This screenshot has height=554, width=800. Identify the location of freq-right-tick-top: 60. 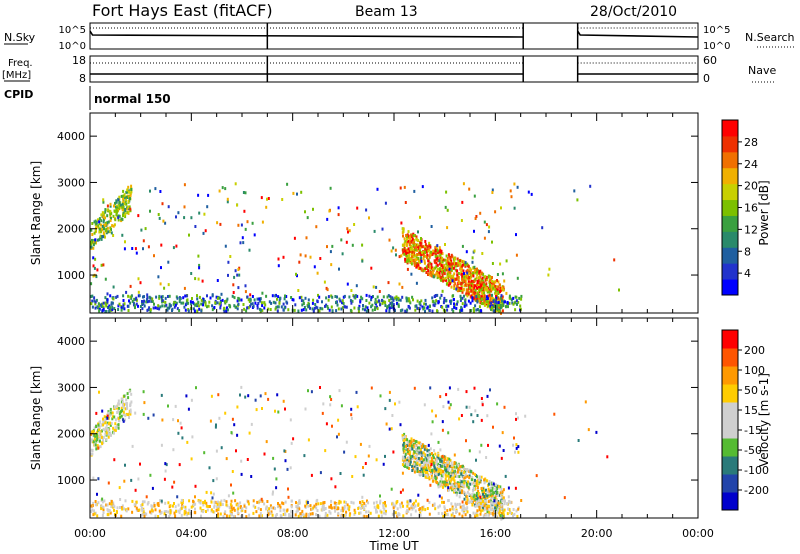
(710, 60).